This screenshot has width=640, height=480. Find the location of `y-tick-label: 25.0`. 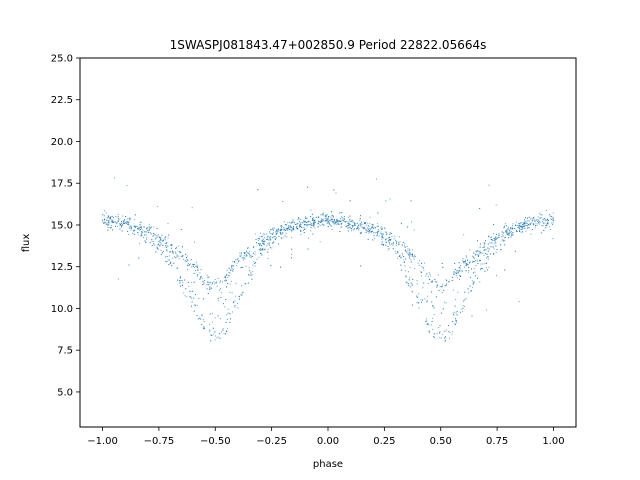

y-tick-label: 25.0 is located at coordinates (62, 59).